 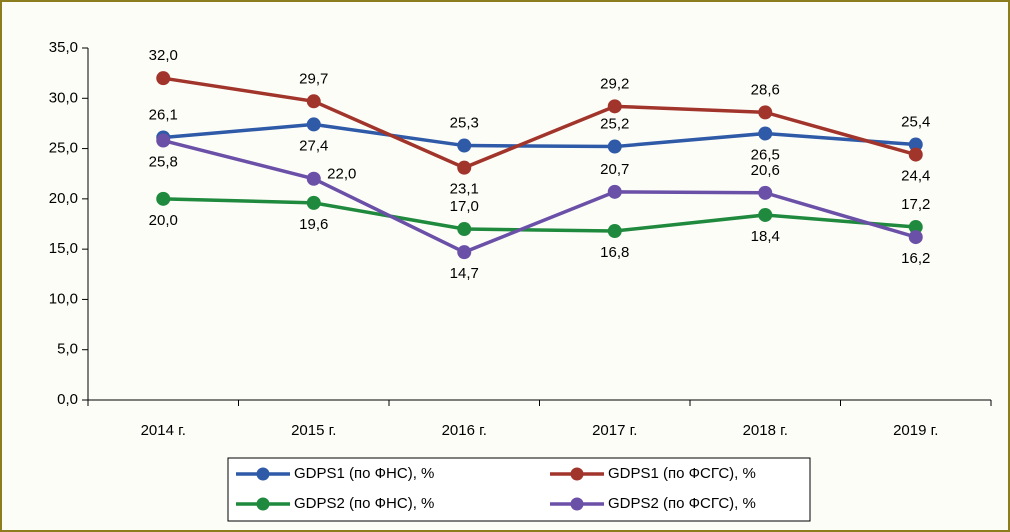 I want to click on data-label: 17,2, so click(x=915, y=204).